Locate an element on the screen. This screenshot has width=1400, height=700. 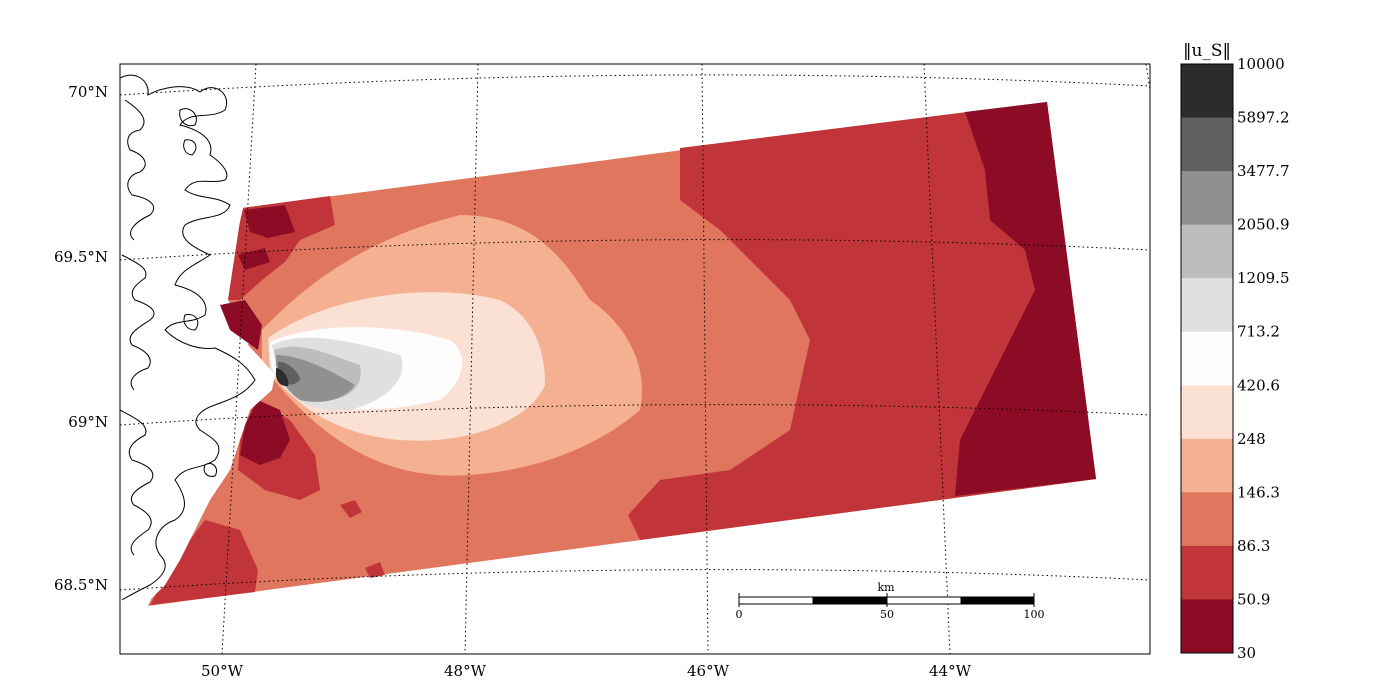
lon-label-48: 48°W is located at coordinates (465, 671).